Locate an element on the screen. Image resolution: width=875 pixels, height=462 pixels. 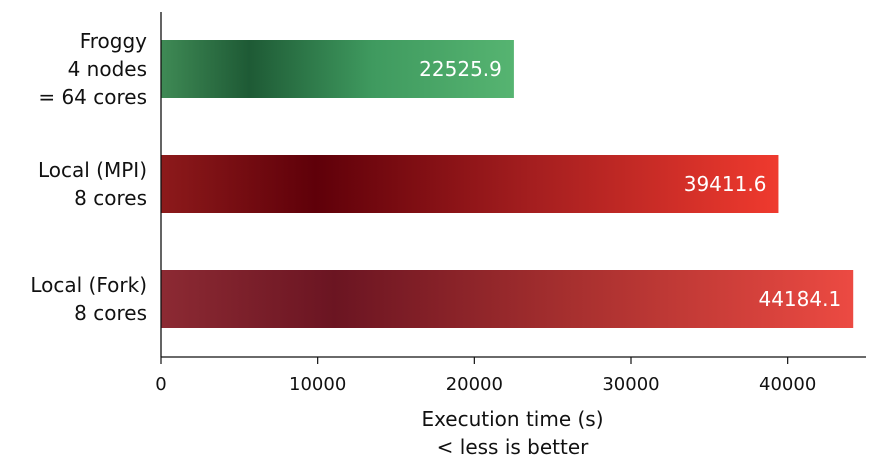
bar-value-label-1: 39411.6 is located at coordinates (725, 184).